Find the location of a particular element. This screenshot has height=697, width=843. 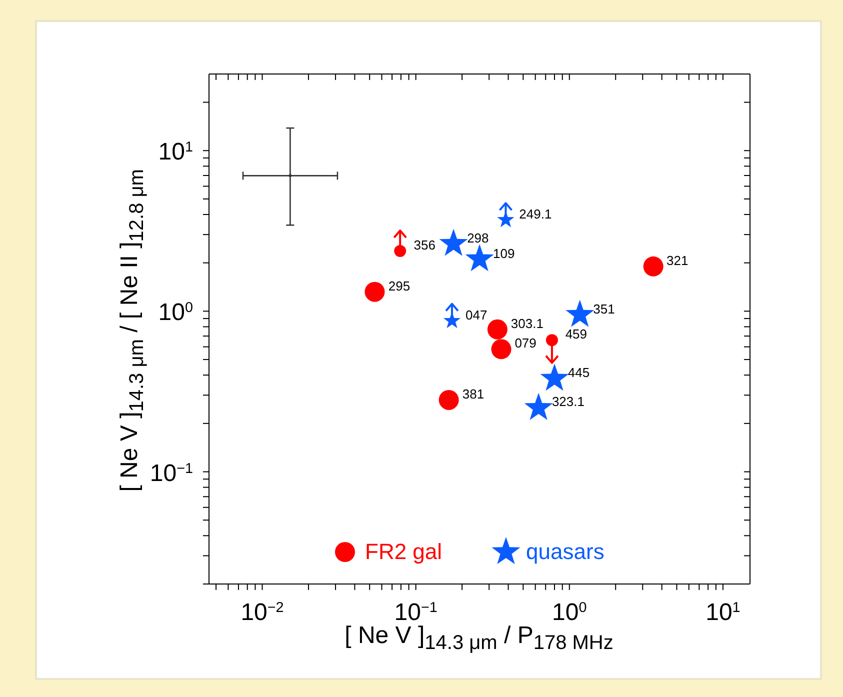

x-tick-label: 10$^{1}$ is located at coordinates (723, 612).